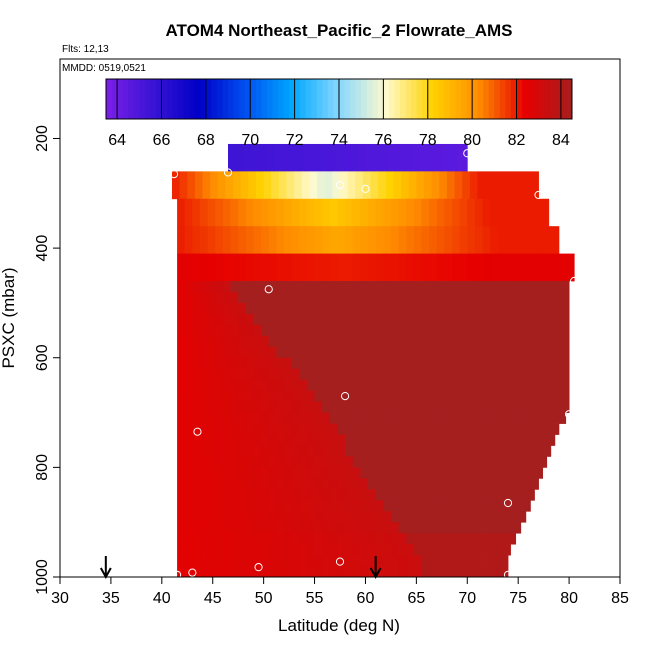 This screenshot has height=650, width=650. What do you see at coordinates (85, 49) in the screenshot?
I see `flights-label: Flts: 12,13` at bounding box center [85, 49].